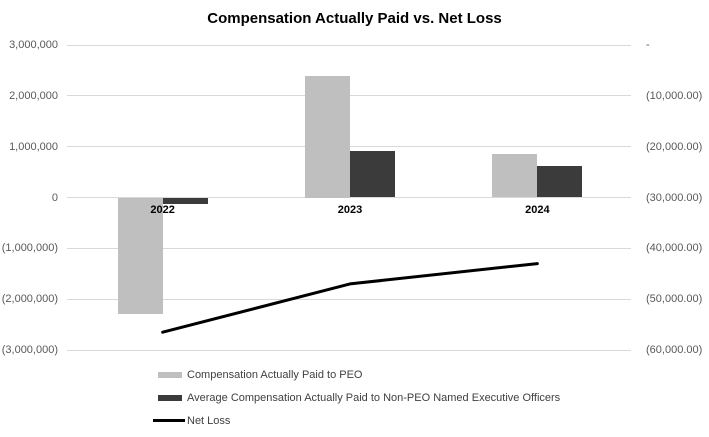  What do you see at coordinates (515, 176) in the screenshot?
I see `bar-peo-2024` at bounding box center [515, 176].